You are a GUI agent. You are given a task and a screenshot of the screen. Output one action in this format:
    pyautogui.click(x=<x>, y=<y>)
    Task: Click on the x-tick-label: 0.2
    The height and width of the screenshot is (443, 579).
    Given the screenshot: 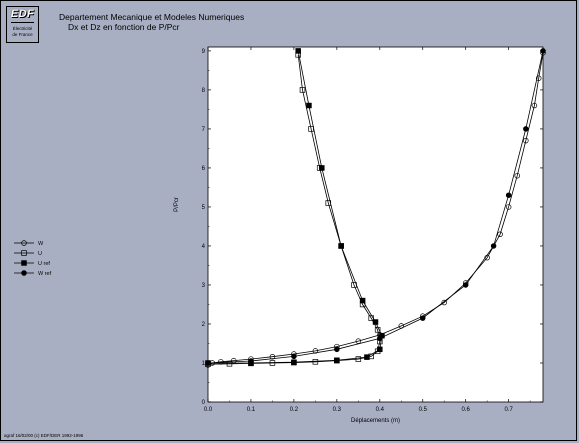 What is the action you would take?
    pyautogui.click(x=294, y=410)
    